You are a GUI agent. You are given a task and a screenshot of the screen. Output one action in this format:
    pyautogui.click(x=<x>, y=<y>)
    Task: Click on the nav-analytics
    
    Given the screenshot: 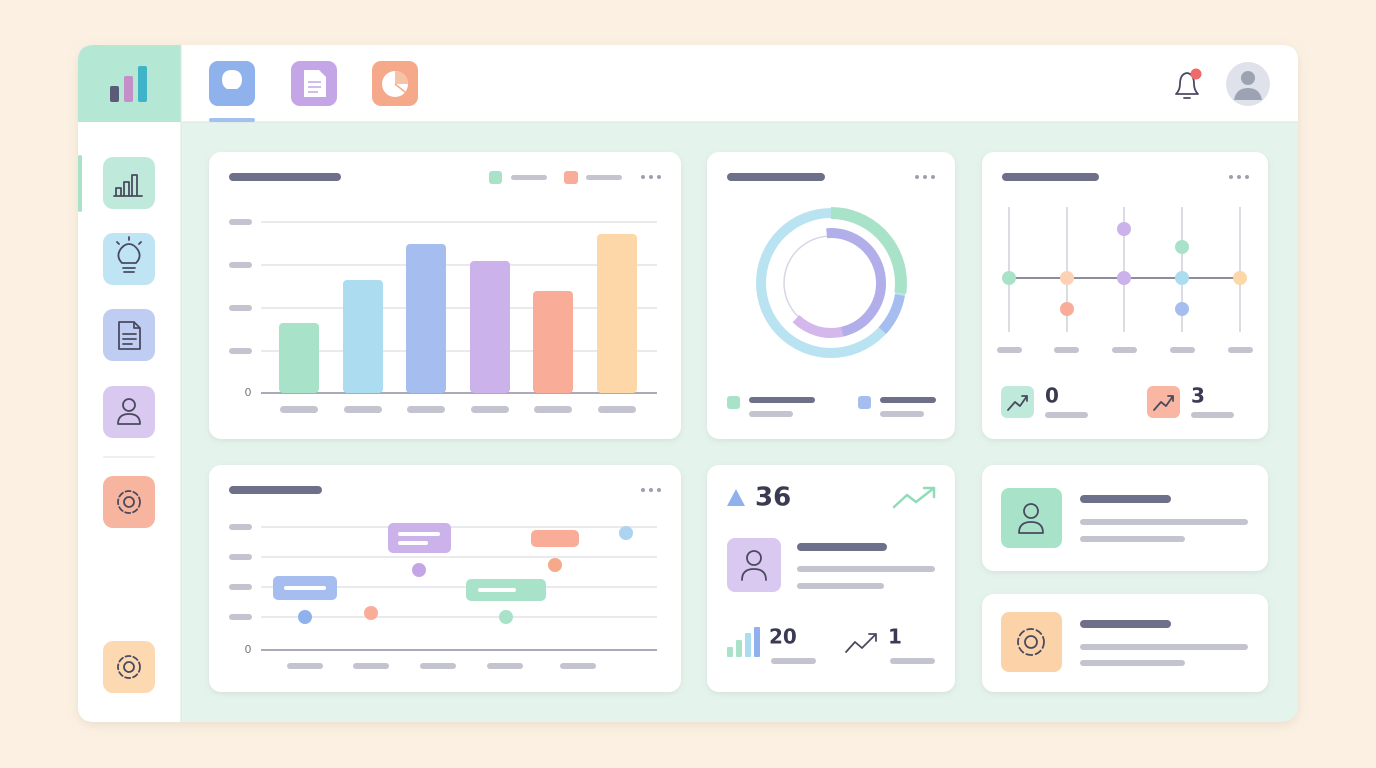 What is the action you would take?
    pyautogui.click(x=129, y=183)
    